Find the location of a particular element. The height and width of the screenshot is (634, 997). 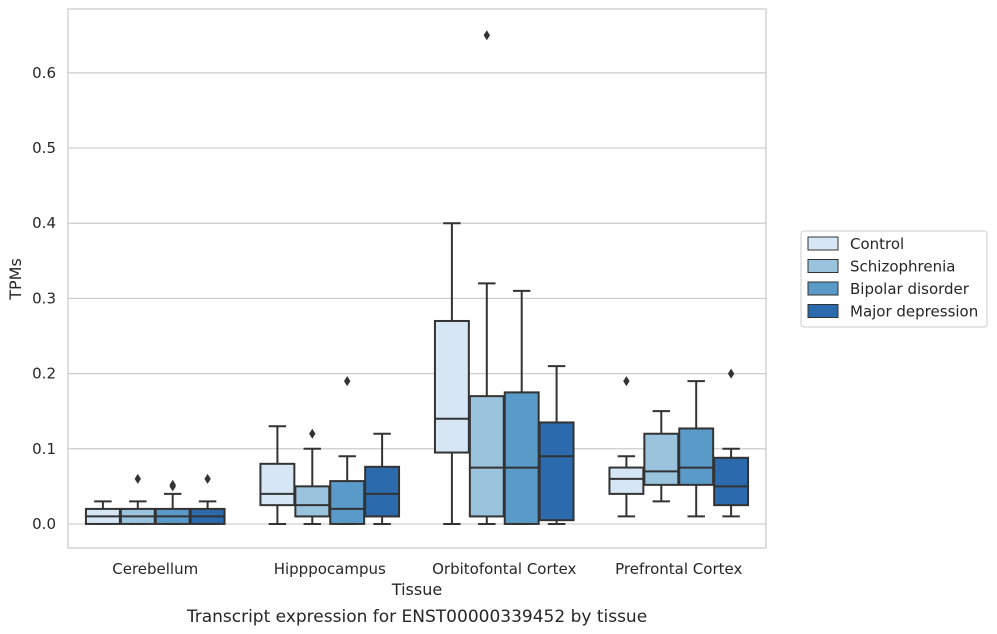

x-axis-label: Tissue is located at coordinates (416, 589).